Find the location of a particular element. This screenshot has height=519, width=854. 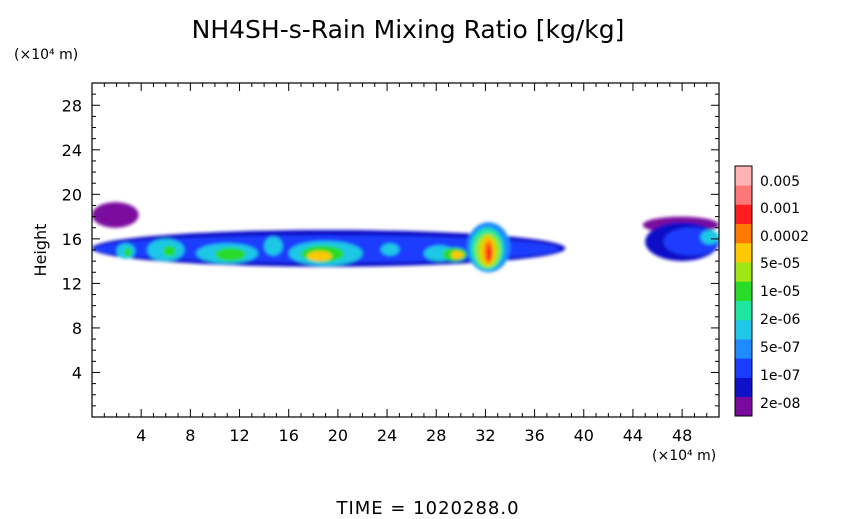

y-axis-label: Height is located at coordinates (40, 250).